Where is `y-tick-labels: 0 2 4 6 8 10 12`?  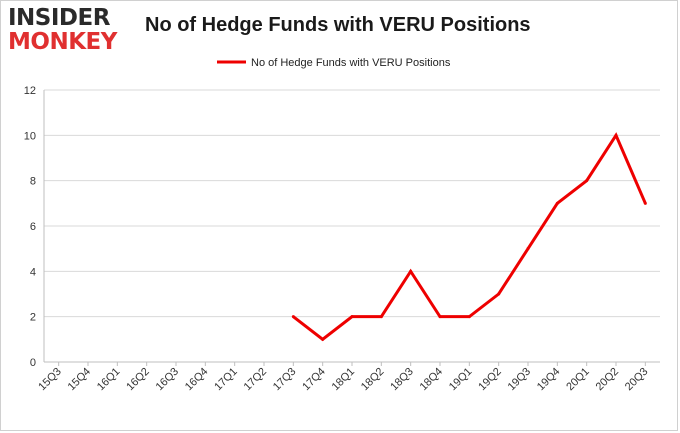
y-tick-labels: 0 2 4 6 8 10 12 is located at coordinates (30, 227).